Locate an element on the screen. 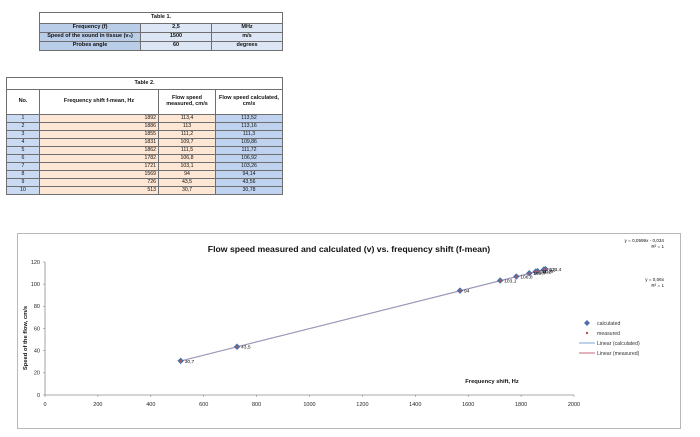  table-row: 9 726 43,5 43,56 is located at coordinates (145, 182).